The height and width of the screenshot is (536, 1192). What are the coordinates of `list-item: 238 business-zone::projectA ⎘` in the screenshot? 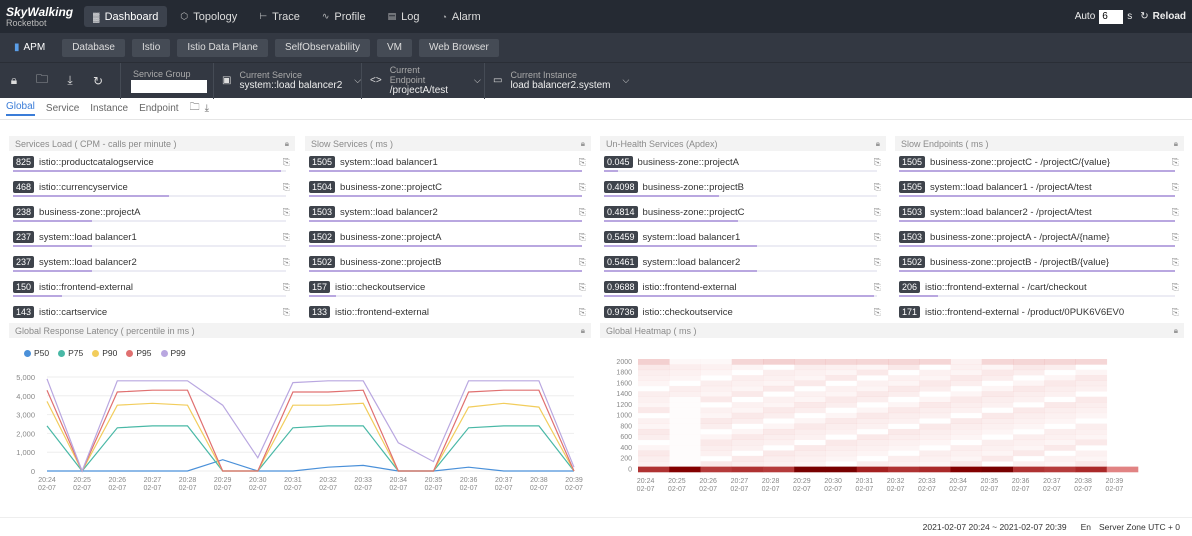 It's located at (152, 213).